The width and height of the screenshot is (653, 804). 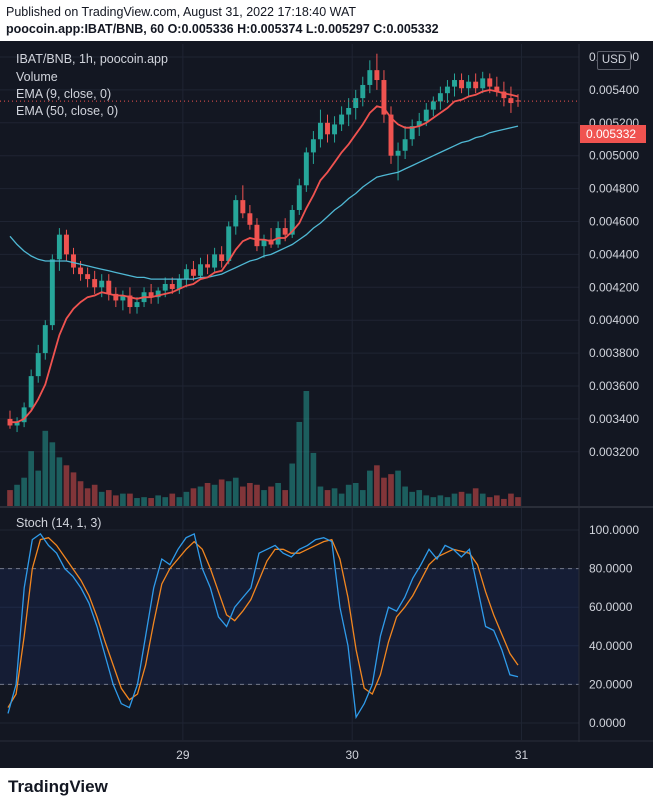 What do you see at coordinates (92, 59) in the screenshot?
I see `symbol-legend: IBAT/BNB, 1h, poocoin.app` at bounding box center [92, 59].